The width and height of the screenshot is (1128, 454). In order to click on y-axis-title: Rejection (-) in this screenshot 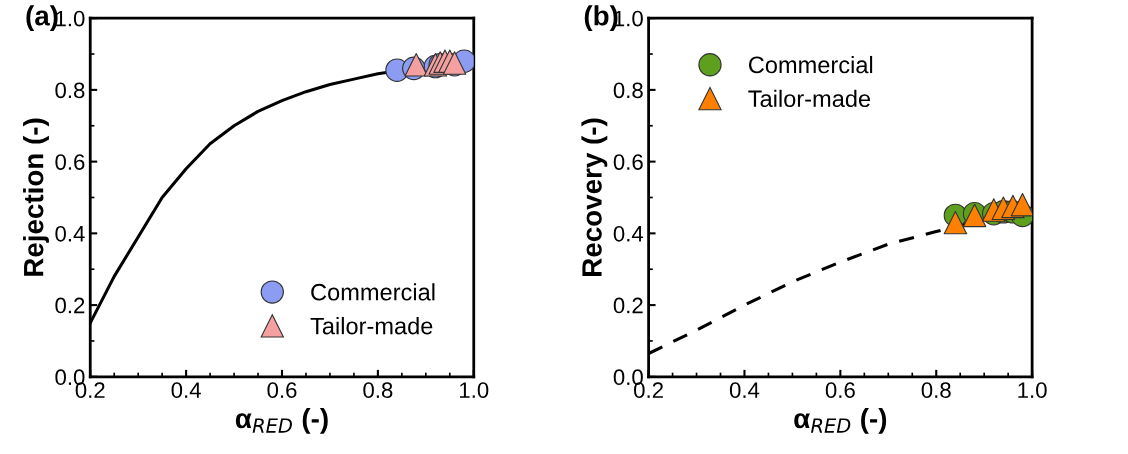, I will do `click(36, 197)`.